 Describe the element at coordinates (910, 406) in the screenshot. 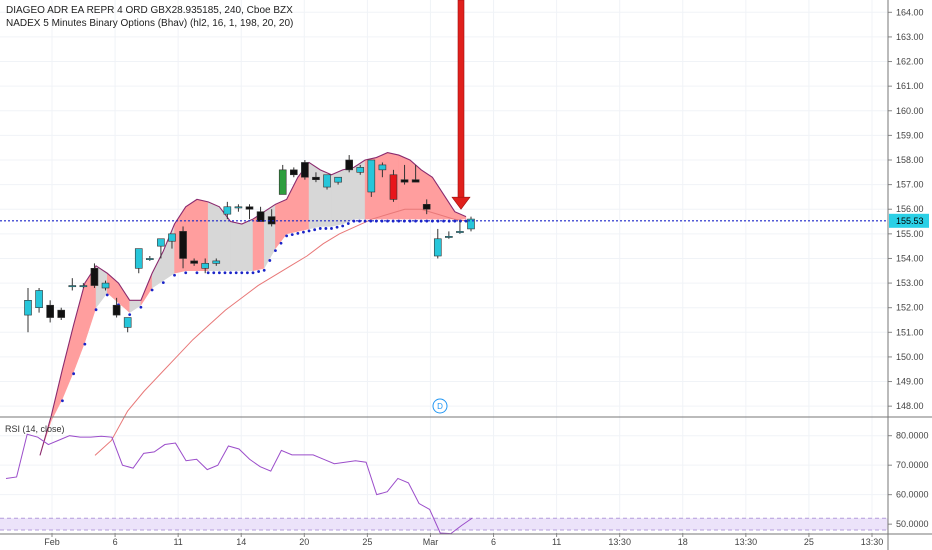

I see `price-tick-label: 148.00` at that location.